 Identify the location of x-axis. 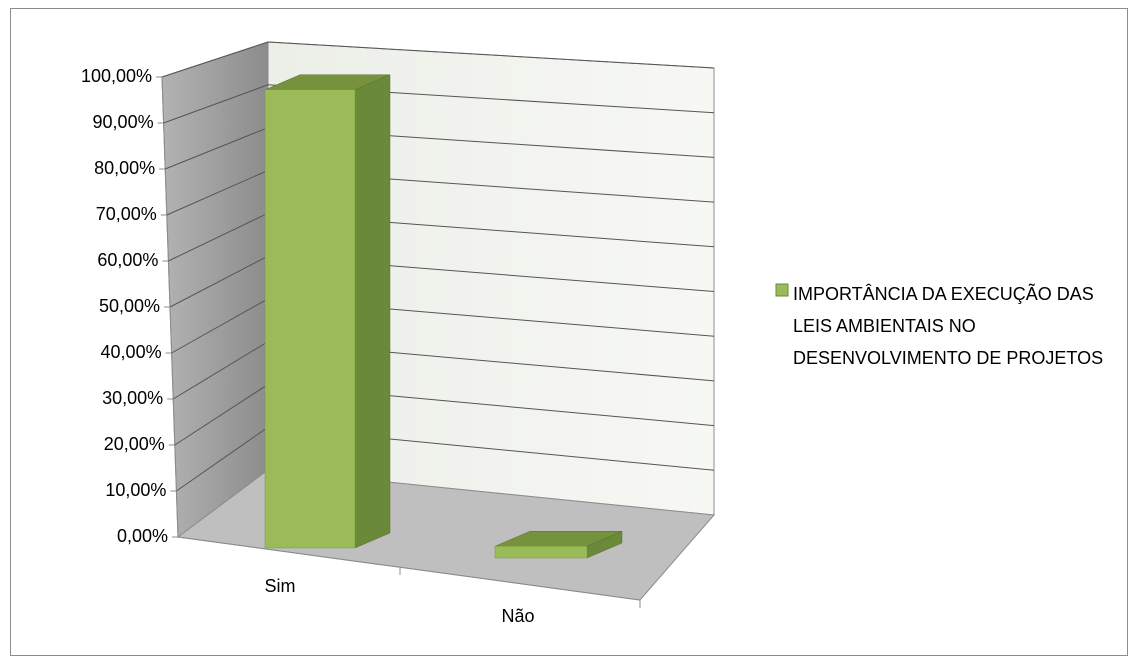
(409, 568).